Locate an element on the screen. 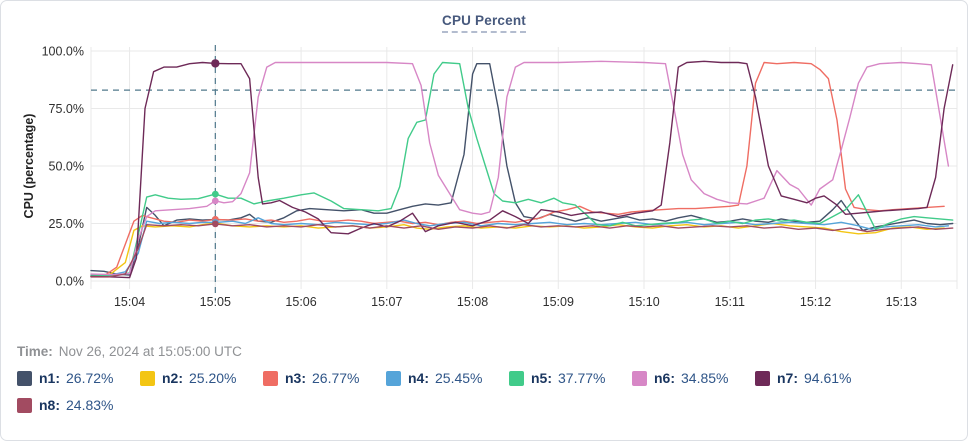  time-note-label: Time: is located at coordinates (35, 351).